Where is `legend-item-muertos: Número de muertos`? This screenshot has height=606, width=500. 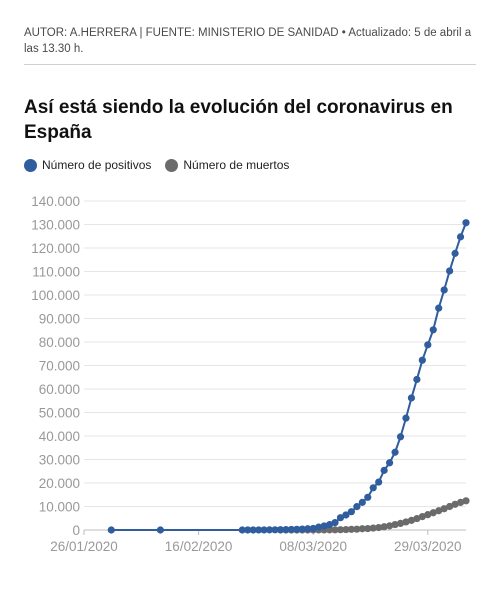
legend-item-muertos: Número de muertos is located at coordinates (227, 165).